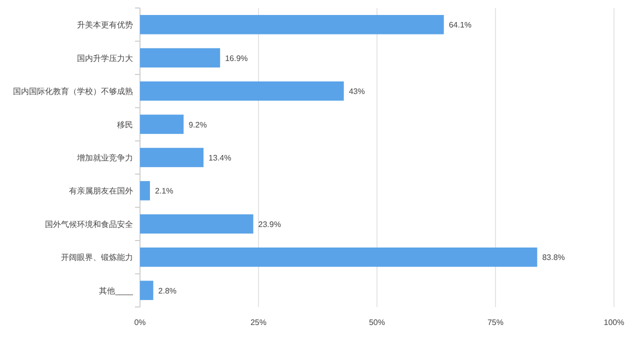 The width and height of the screenshot is (640, 337). Describe the element at coordinates (125, 125) in the screenshot. I see `category: 移民` at that location.